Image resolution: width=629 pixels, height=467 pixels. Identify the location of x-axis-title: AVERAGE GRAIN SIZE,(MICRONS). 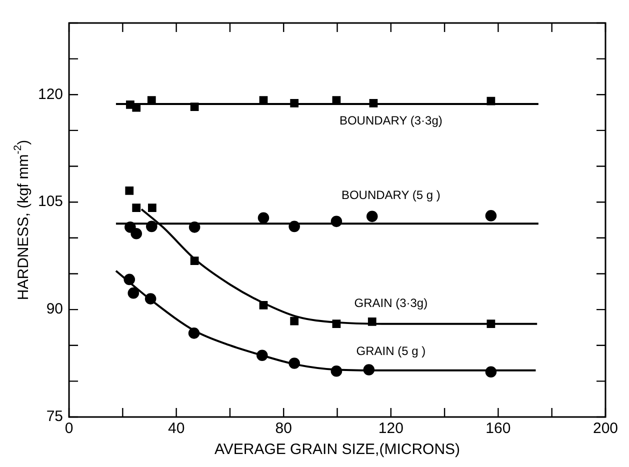
(337, 449).